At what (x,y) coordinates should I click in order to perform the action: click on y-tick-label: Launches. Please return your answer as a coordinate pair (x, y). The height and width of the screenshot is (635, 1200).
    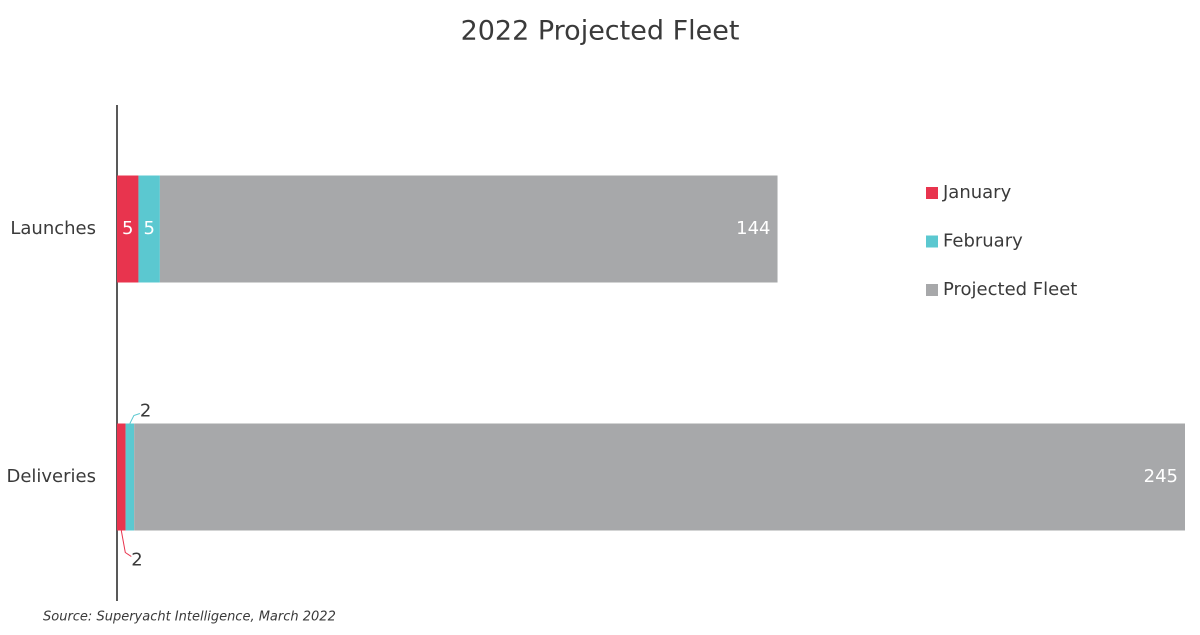
    Looking at the image, I should click on (53, 228).